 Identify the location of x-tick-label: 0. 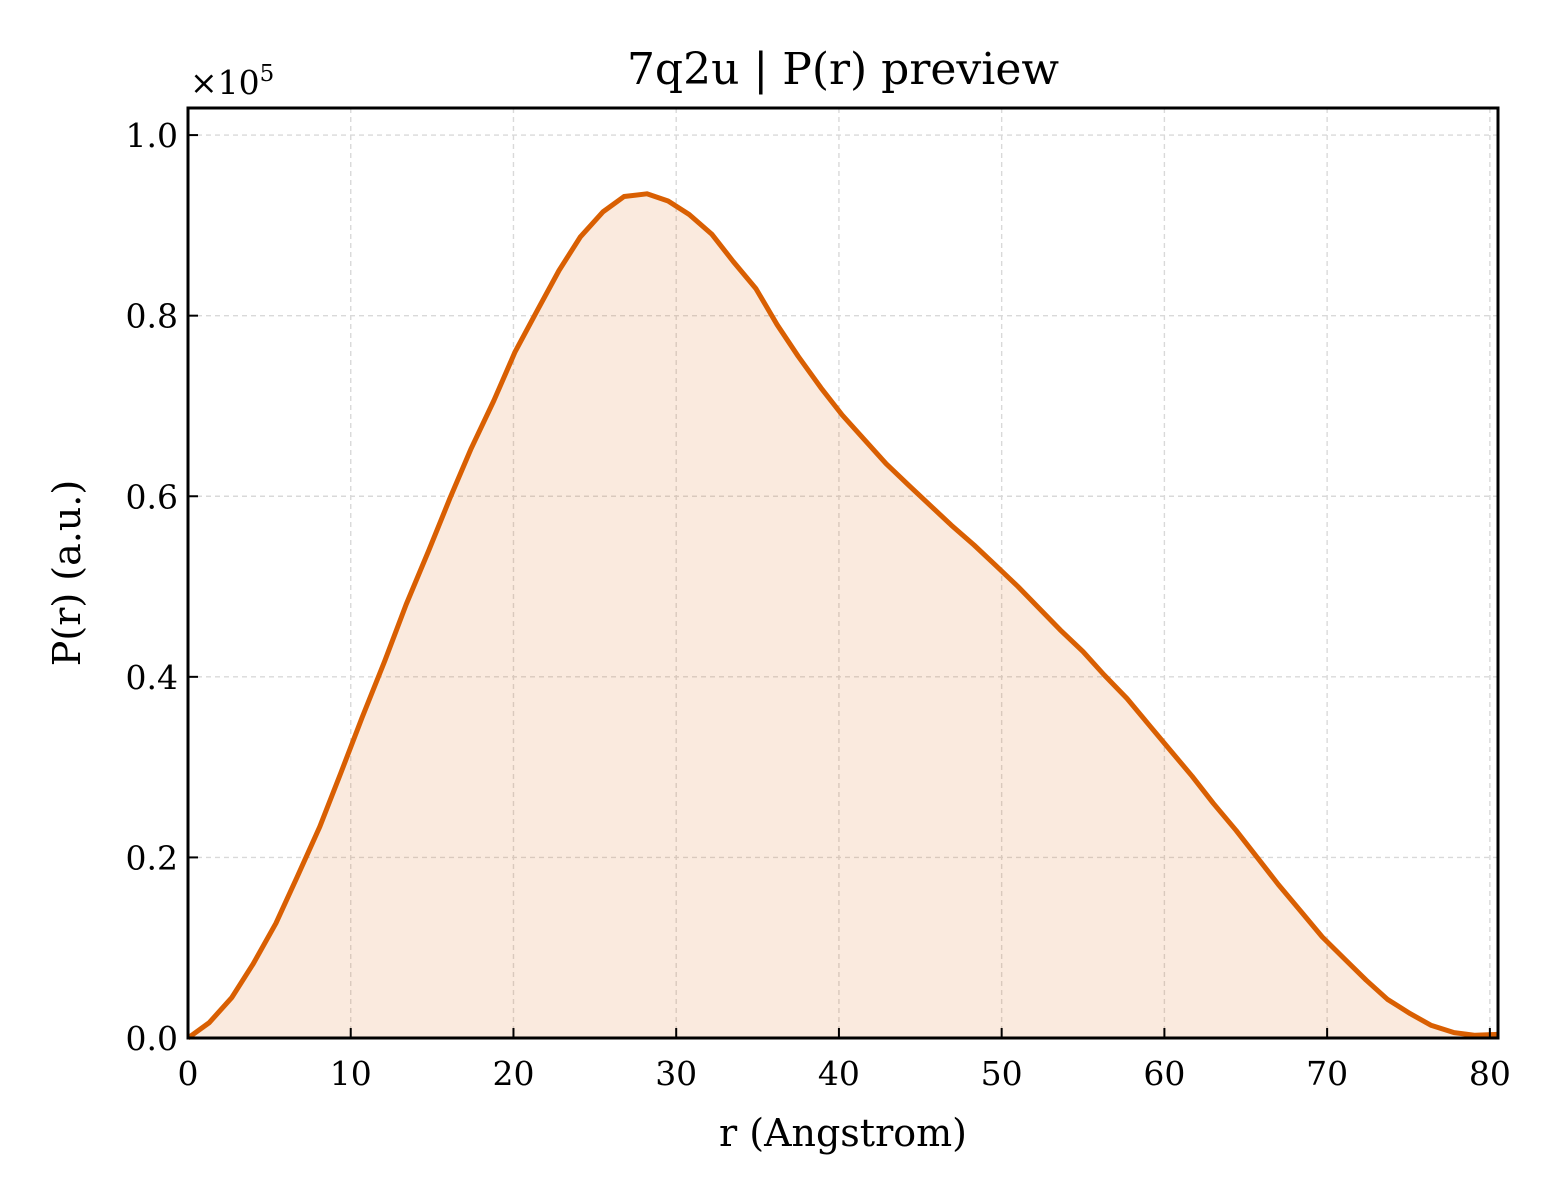
(188, 1073).